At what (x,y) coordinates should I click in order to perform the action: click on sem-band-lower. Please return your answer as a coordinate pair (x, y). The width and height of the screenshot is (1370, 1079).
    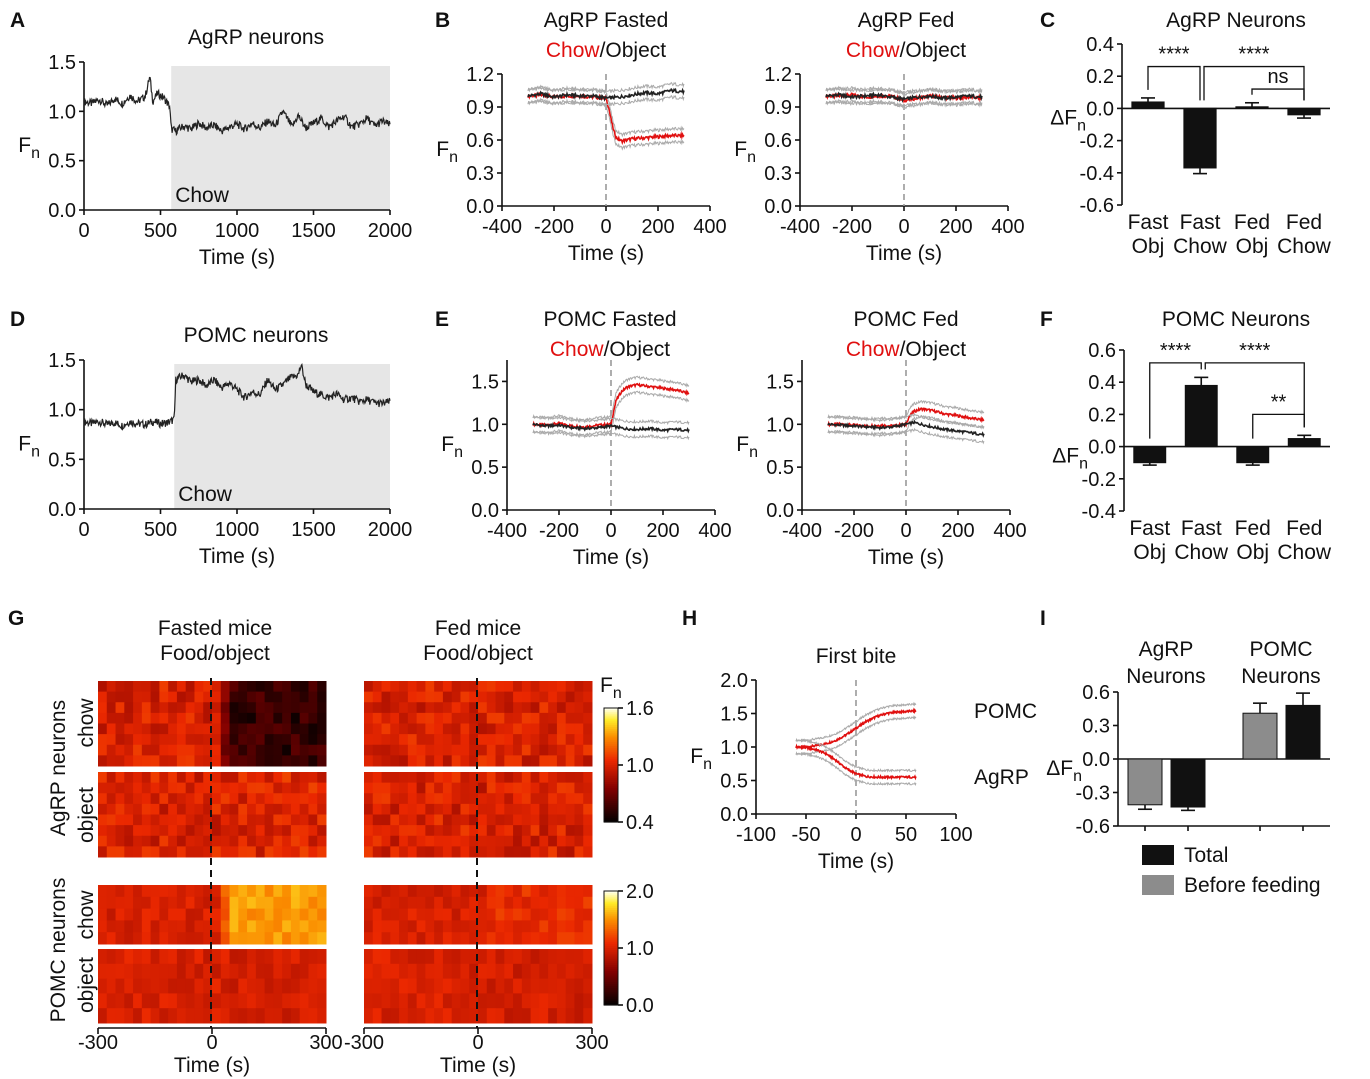
    Looking at the image, I should click on (611, 435).